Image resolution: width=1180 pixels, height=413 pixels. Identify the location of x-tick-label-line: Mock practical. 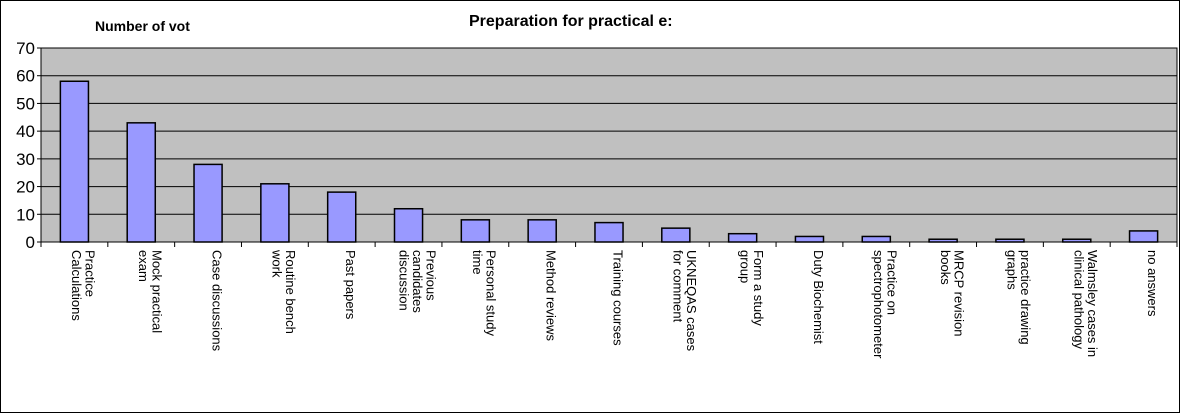
(156, 291).